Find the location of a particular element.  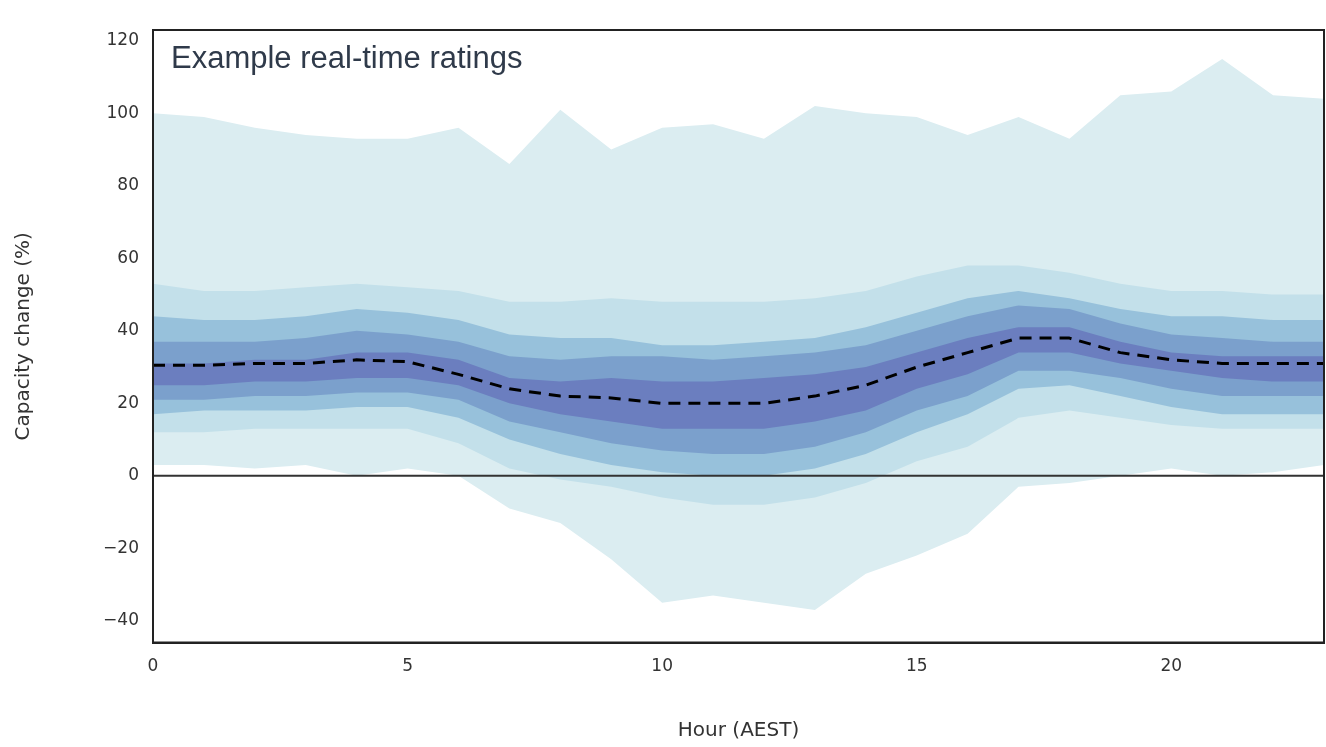

x-axis-title: Hour (AEST) is located at coordinates (738, 729).